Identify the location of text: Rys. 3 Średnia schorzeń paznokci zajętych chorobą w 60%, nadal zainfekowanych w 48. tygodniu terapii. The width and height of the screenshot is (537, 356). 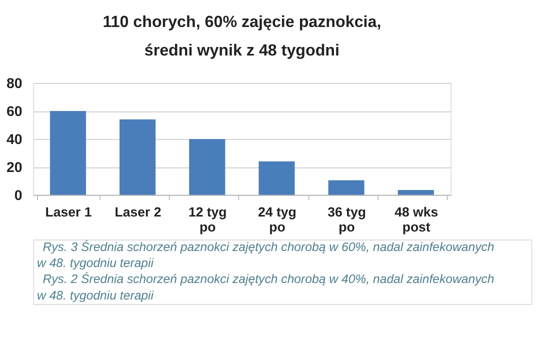
(265, 254).